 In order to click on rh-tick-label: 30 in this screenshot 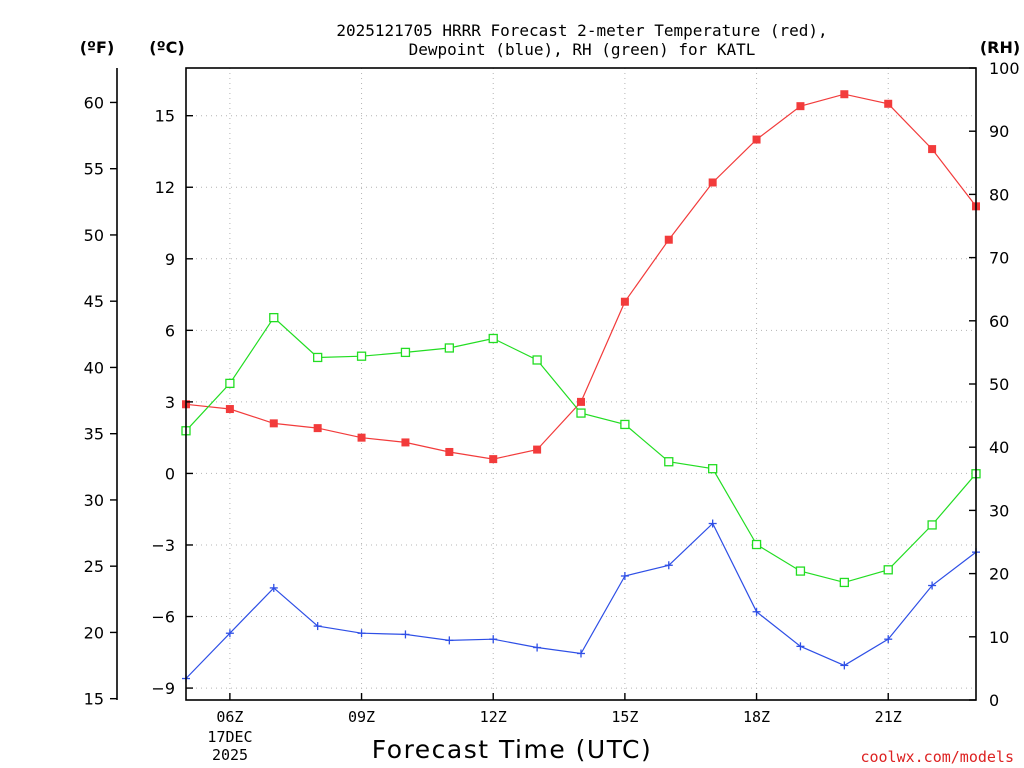, I will do `click(999, 510)`.